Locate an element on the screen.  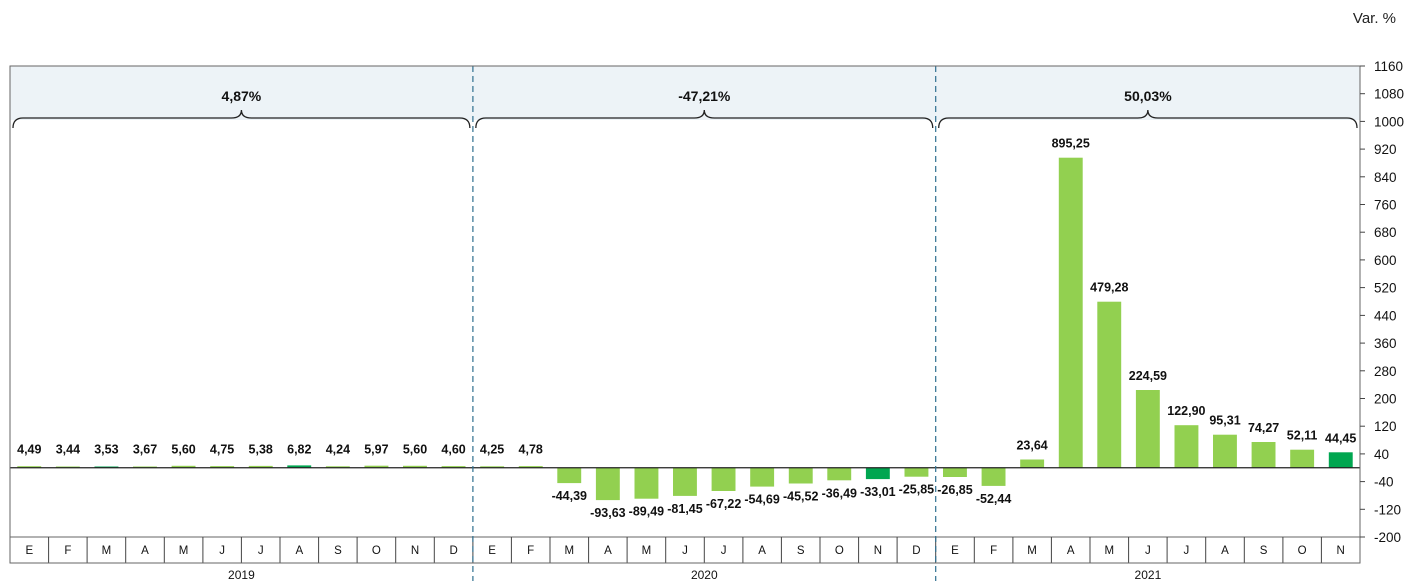
y-tick-label: 760 is located at coordinates (1385, 205).